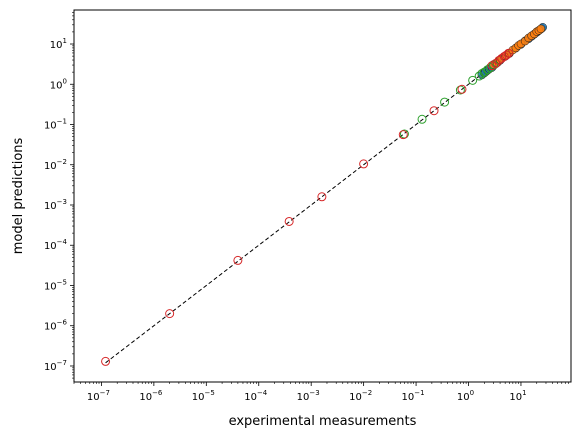 This screenshot has width=579, height=438. What do you see at coordinates (308, 396) in the screenshot?
I see `x-tick-label: 10⁻³` at bounding box center [308, 396].